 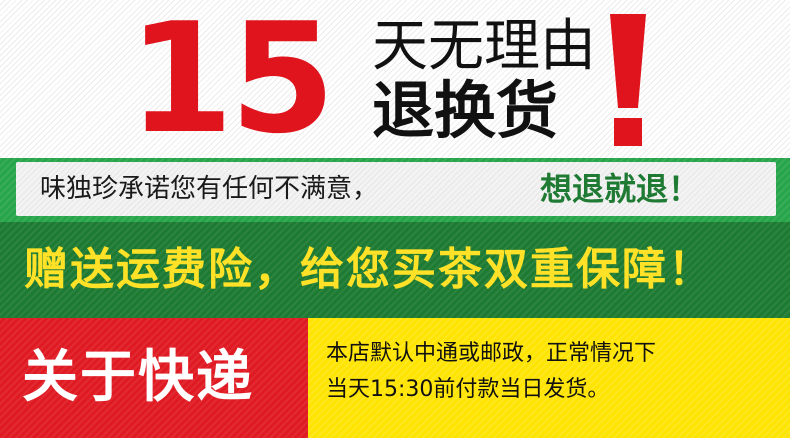 I want to click on title-line-2: 退换货, so click(x=465, y=110).